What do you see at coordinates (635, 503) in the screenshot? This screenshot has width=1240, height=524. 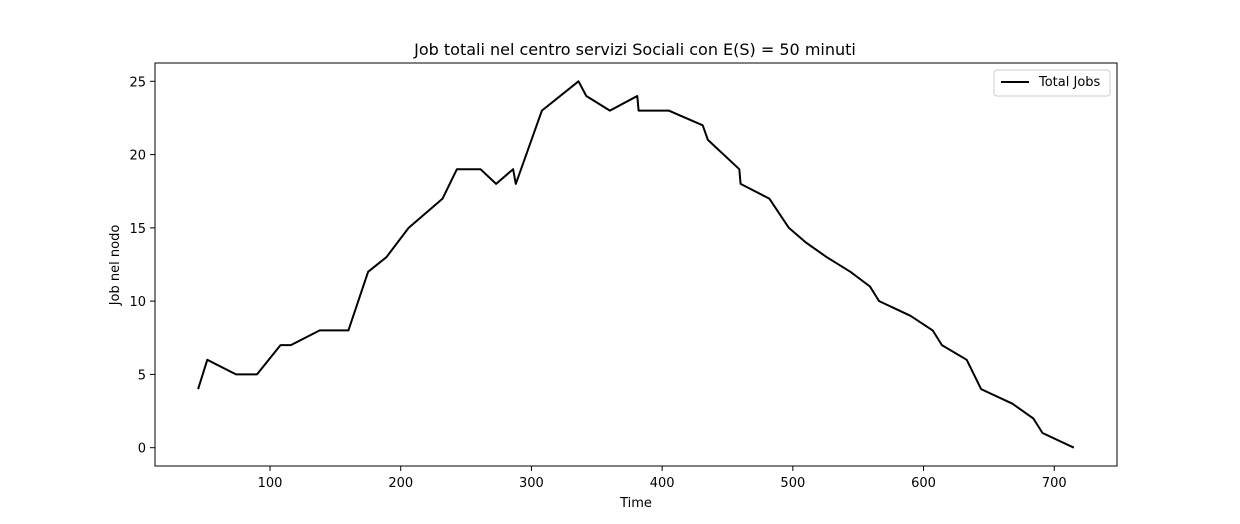 I see `x-axis-label: Time` at bounding box center [635, 503].